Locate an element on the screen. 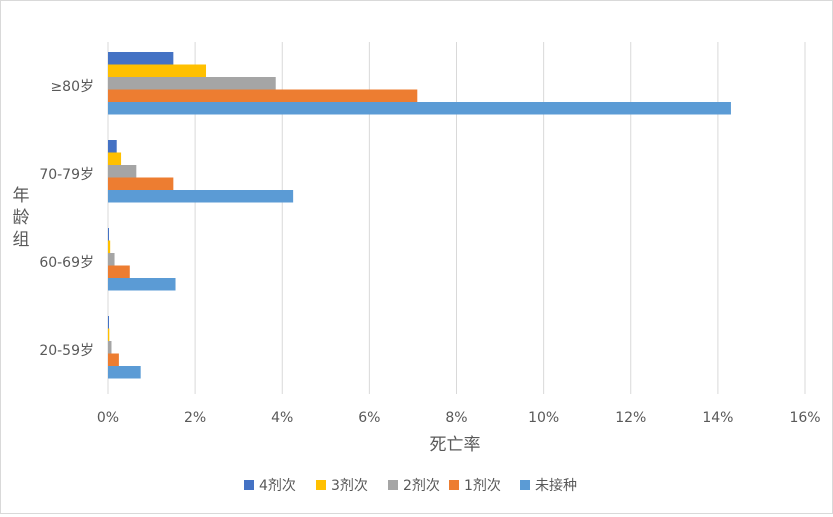  y-axis-title-char: 组 is located at coordinates (21, 240).